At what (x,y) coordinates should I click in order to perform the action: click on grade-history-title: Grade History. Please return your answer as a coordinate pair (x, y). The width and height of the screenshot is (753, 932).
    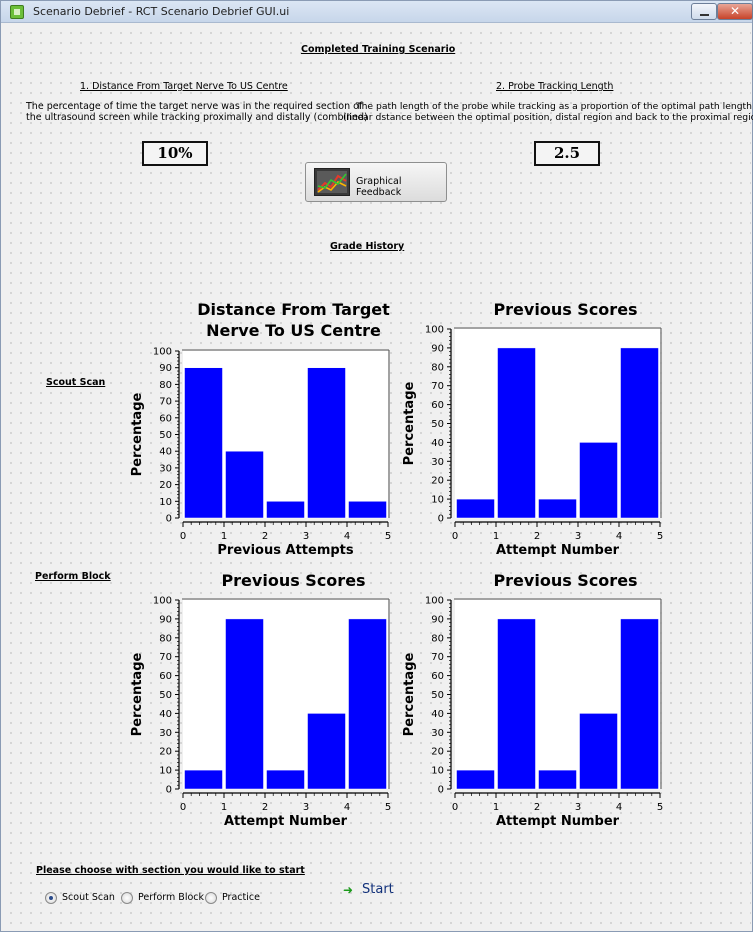
    Looking at the image, I should click on (367, 246).